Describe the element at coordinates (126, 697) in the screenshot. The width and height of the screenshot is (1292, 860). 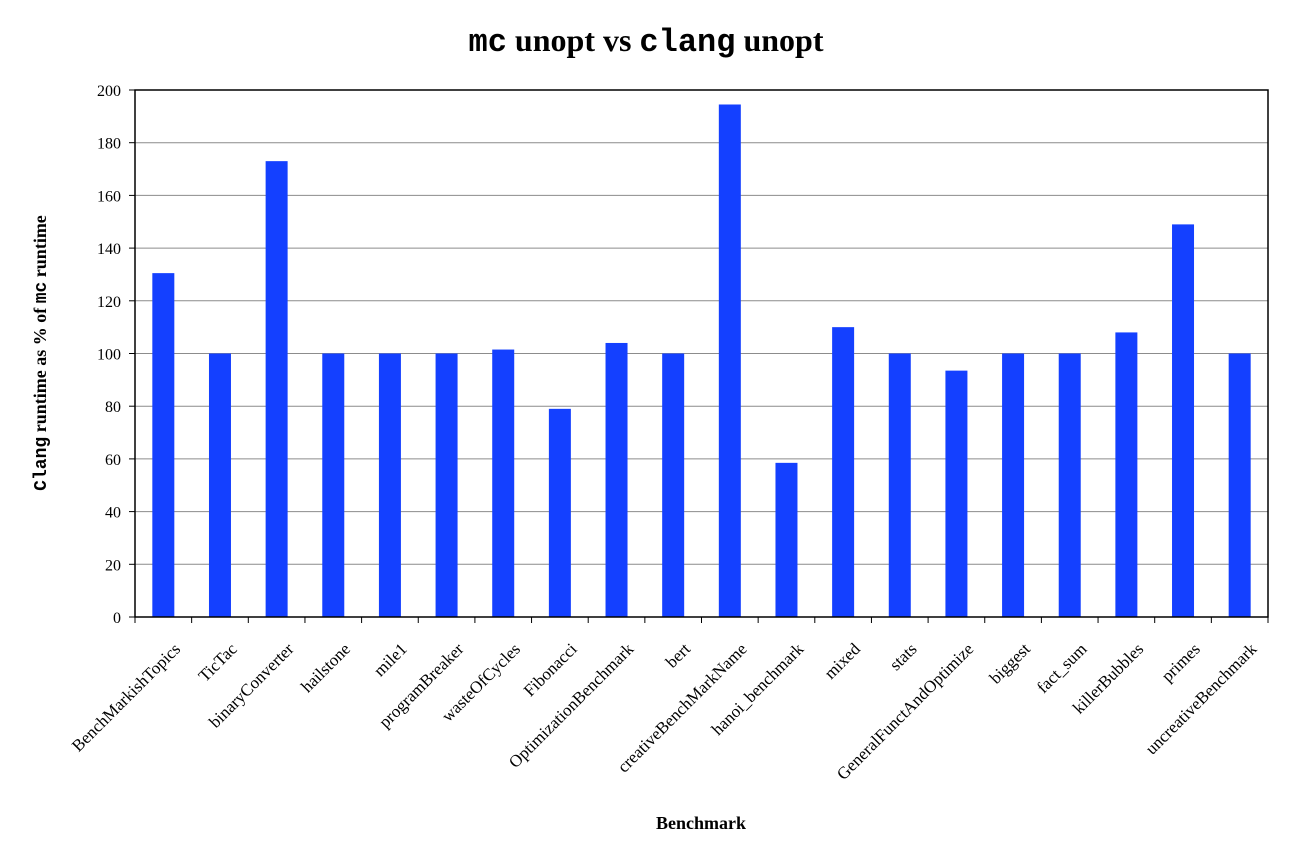
I see `x-category-label: BenchMarkishTopics` at that location.